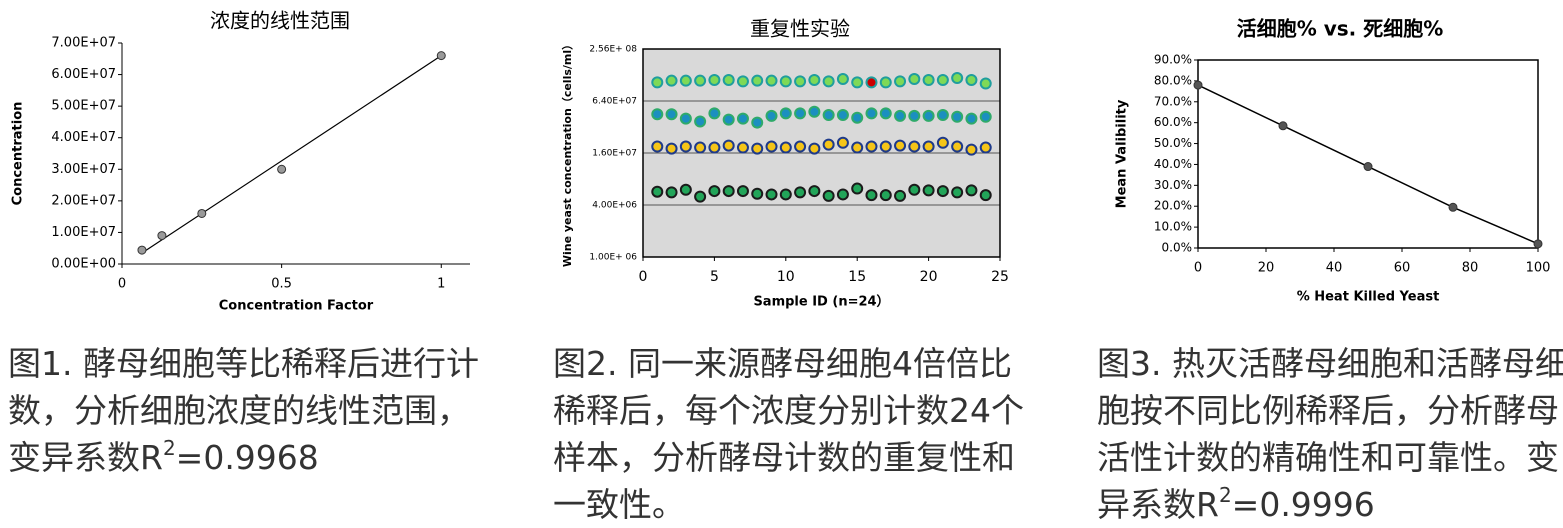 The height and width of the screenshot is (528, 1563). I want to click on trendline, so click(291, 154).